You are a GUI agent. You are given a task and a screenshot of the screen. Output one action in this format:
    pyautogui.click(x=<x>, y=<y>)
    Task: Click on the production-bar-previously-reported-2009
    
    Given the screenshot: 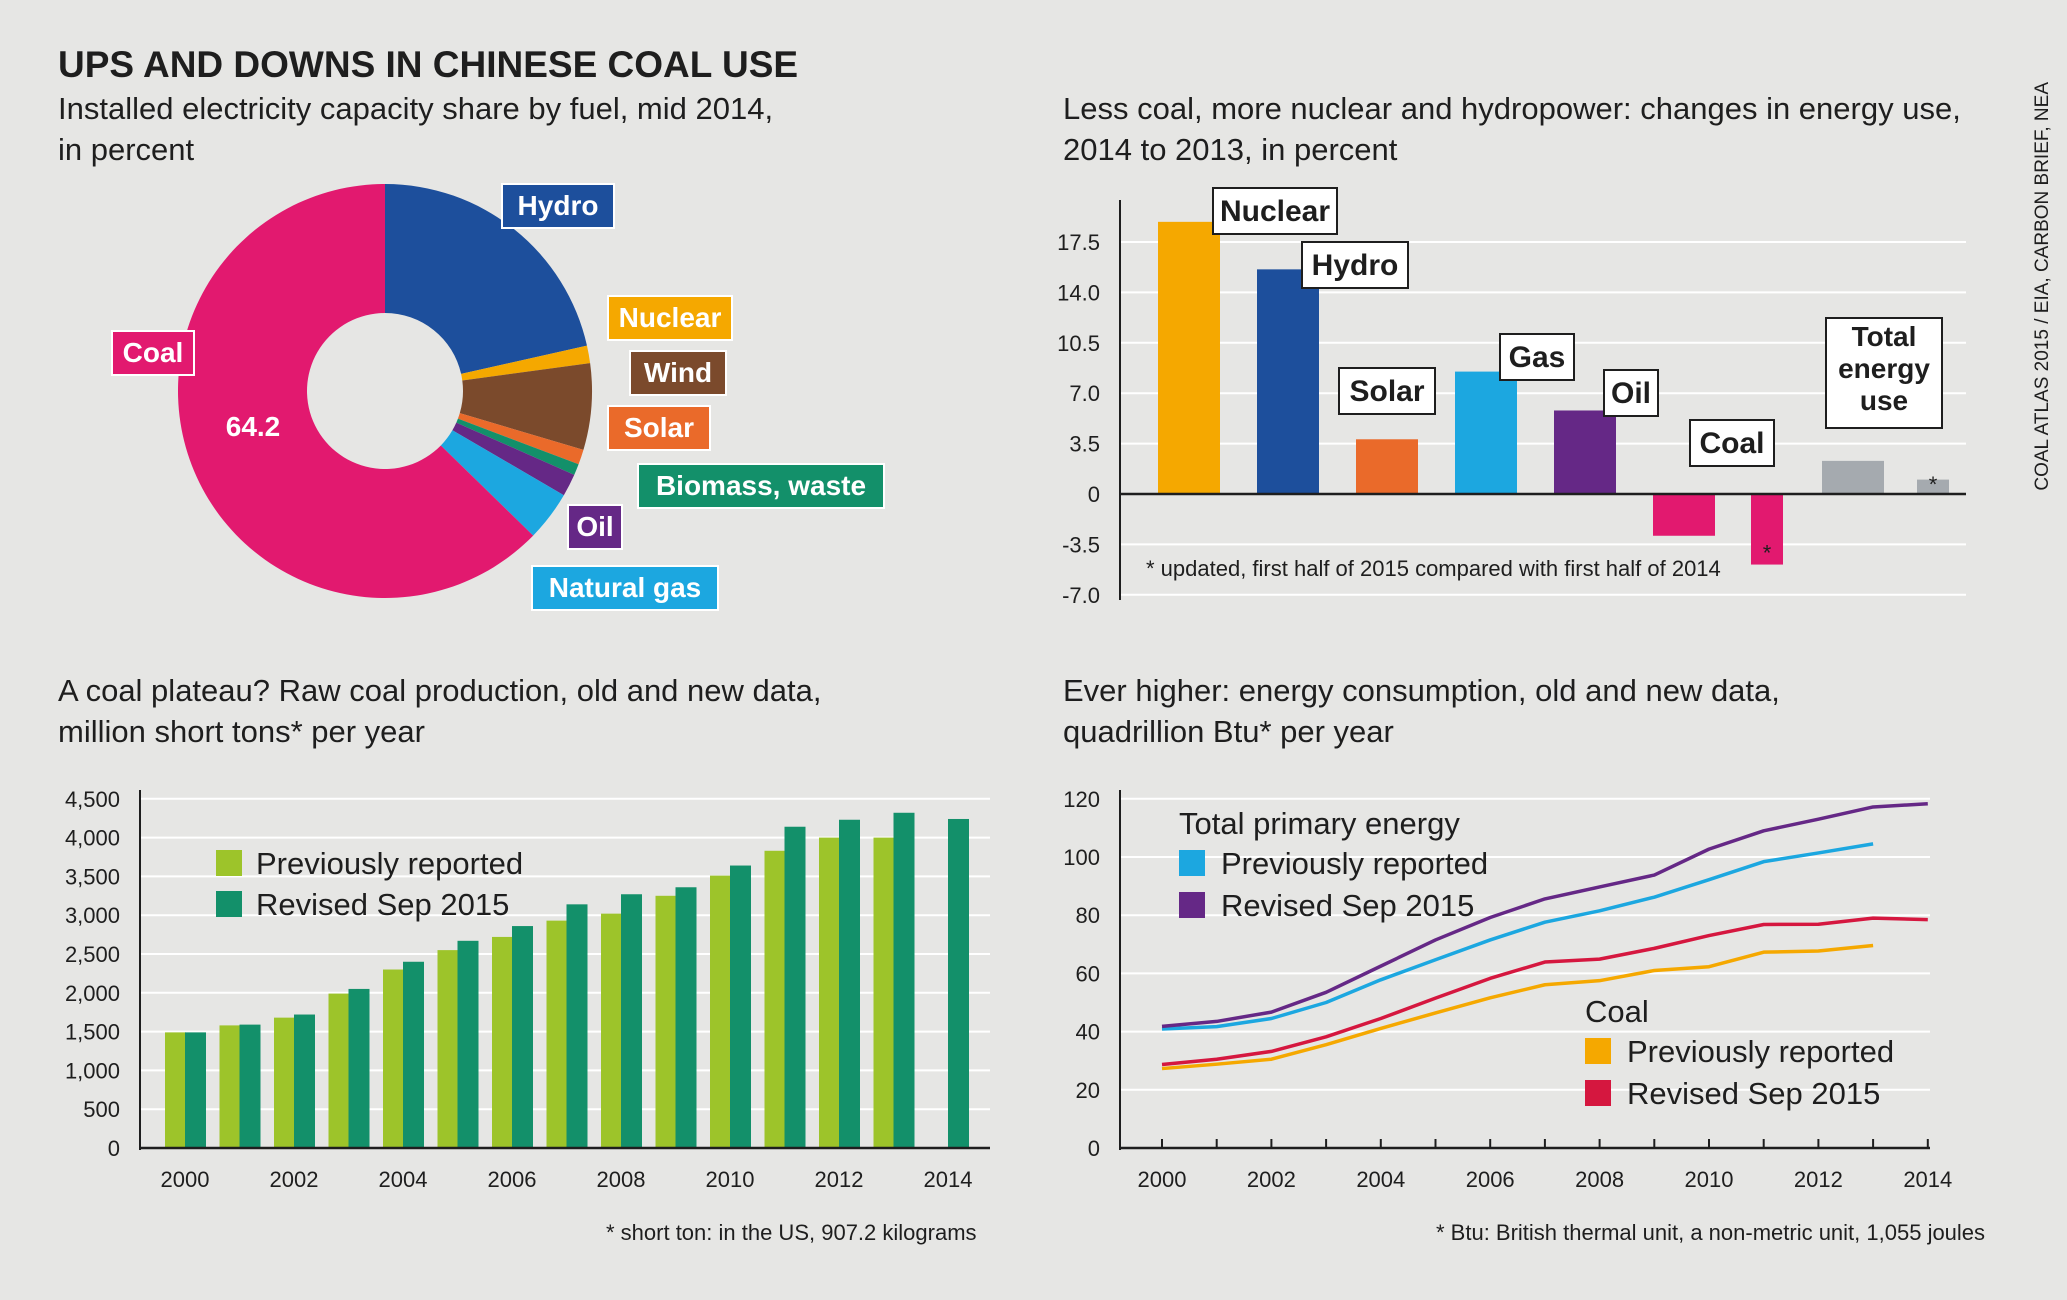 What is the action you would take?
    pyautogui.click(x=666, y=1021)
    